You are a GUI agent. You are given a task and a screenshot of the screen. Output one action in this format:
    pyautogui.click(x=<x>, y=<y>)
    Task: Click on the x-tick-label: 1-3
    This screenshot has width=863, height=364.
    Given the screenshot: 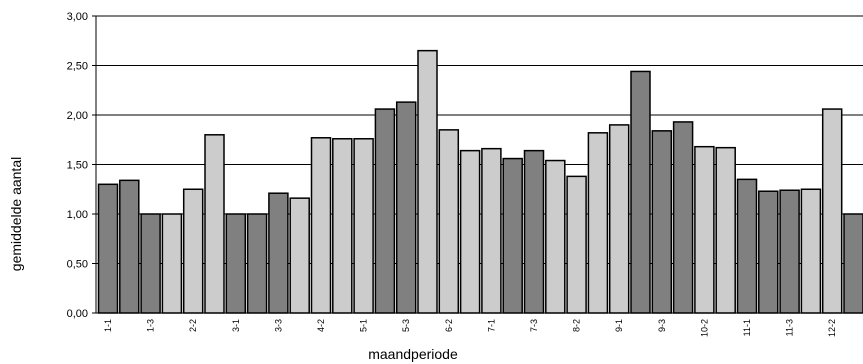 What is the action you would take?
    pyautogui.click(x=151, y=325)
    